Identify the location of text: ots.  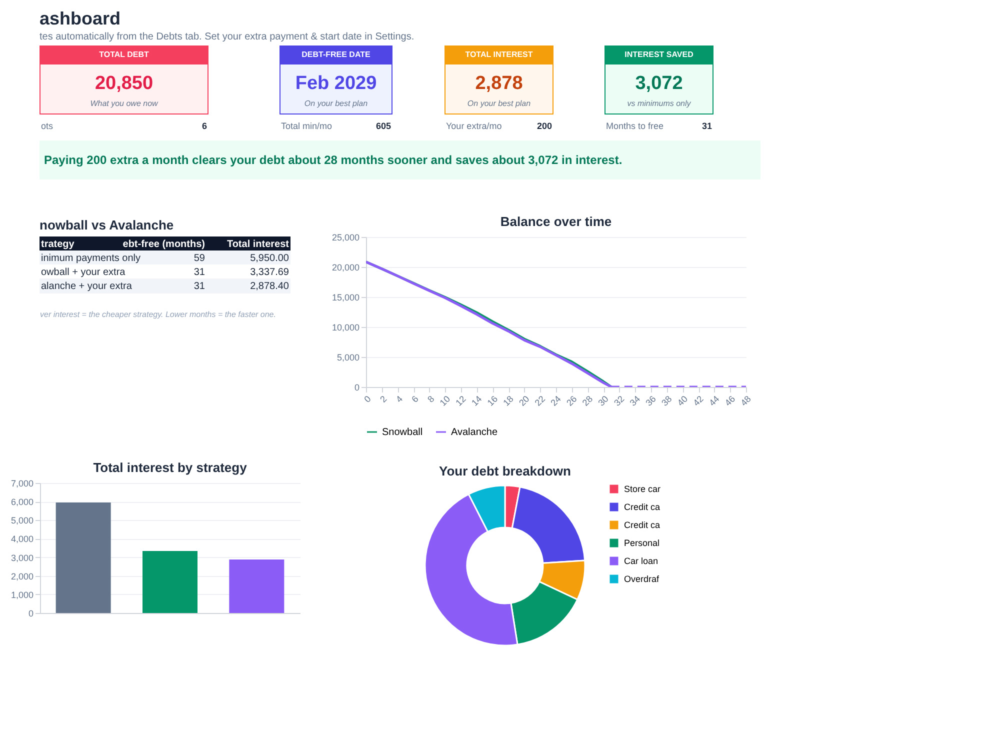
(47, 126).